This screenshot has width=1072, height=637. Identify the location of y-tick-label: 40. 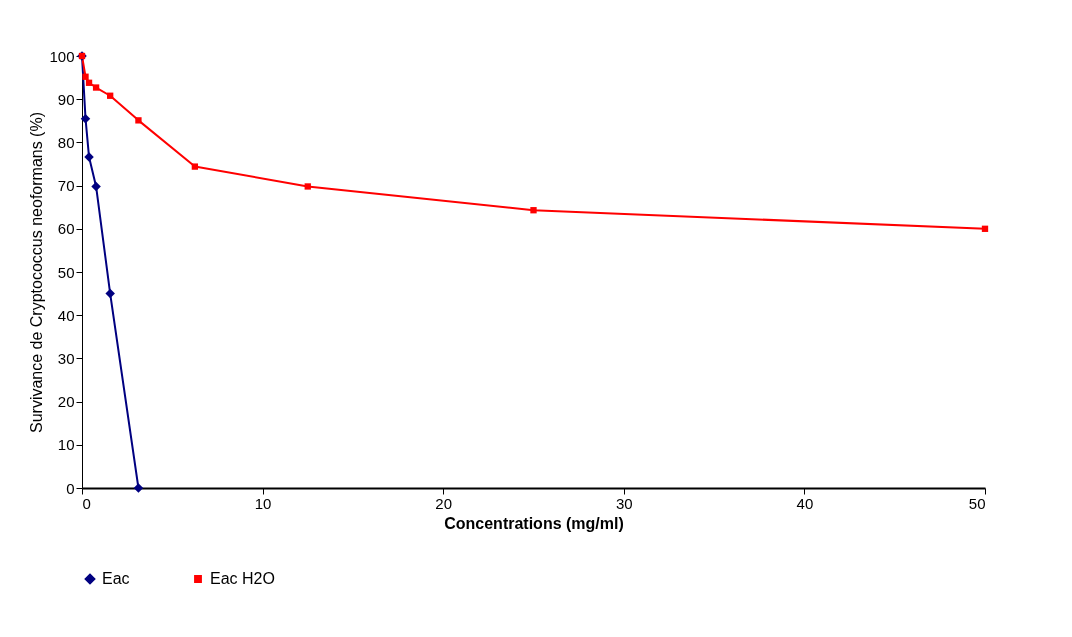
(66, 315).